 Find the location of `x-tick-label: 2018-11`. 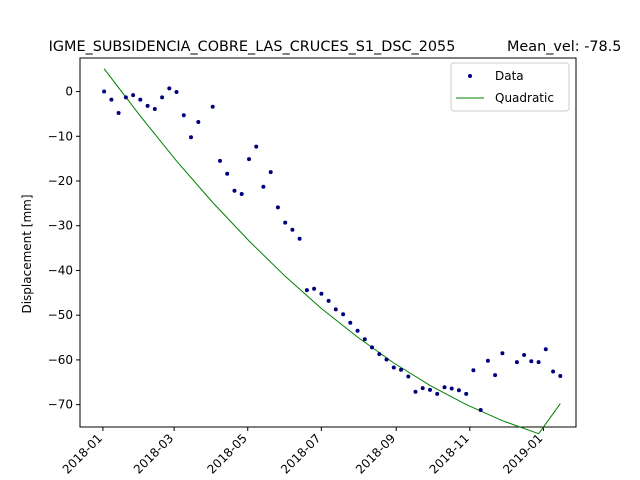

x-tick-label: 2018-11 is located at coordinates (449, 453).